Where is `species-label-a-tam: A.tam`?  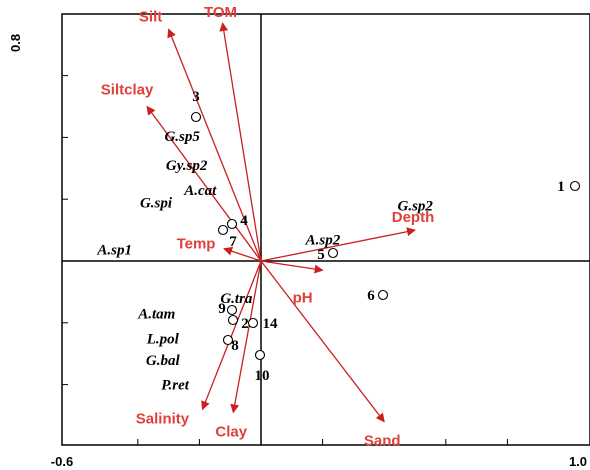 species-label-a-tam: A.tam is located at coordinates (156, 315).